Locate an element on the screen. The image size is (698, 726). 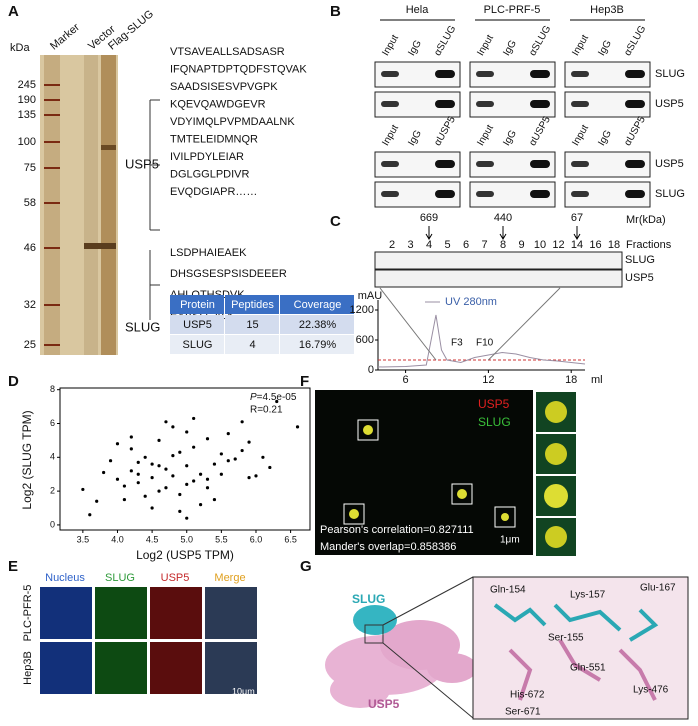
fraction-number: 4 is located at coordinates (429, 245).